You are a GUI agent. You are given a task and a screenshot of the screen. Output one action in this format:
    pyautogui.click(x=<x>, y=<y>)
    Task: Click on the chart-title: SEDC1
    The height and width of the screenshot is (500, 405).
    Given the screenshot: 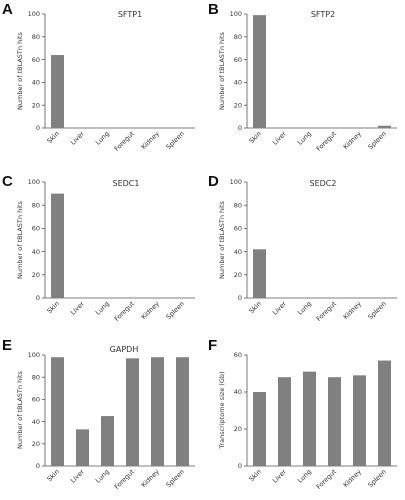 What is the action you would take?
    pyautogui.click(x=126, y=183)
    